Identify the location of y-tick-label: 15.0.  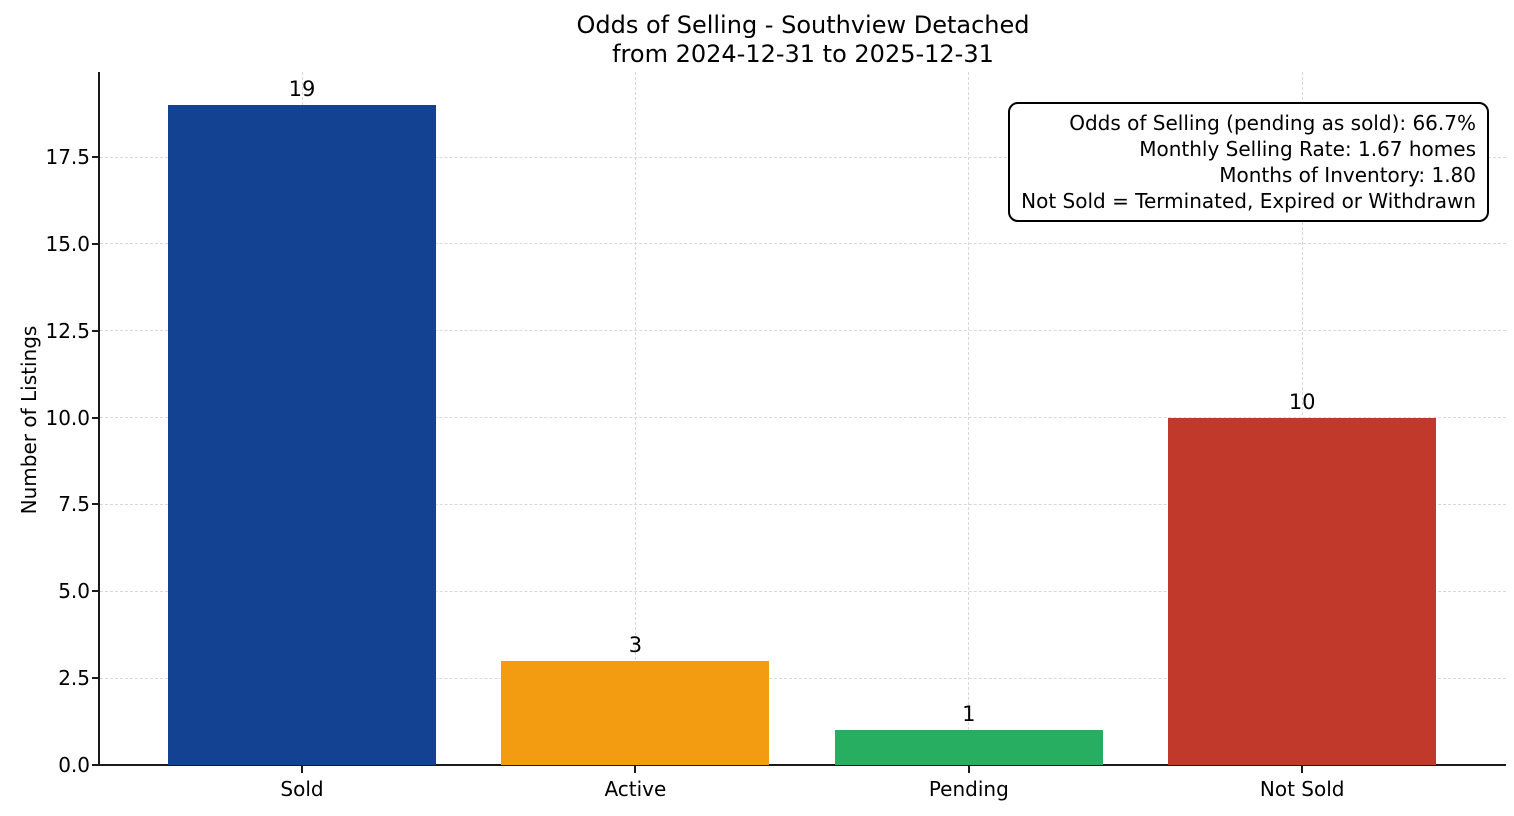
(67, 243).